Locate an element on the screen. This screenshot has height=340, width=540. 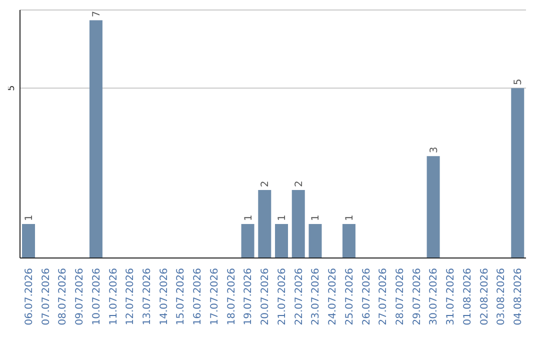
x-tick-label: 07.07.2026 is located at coordinates (46, 297).